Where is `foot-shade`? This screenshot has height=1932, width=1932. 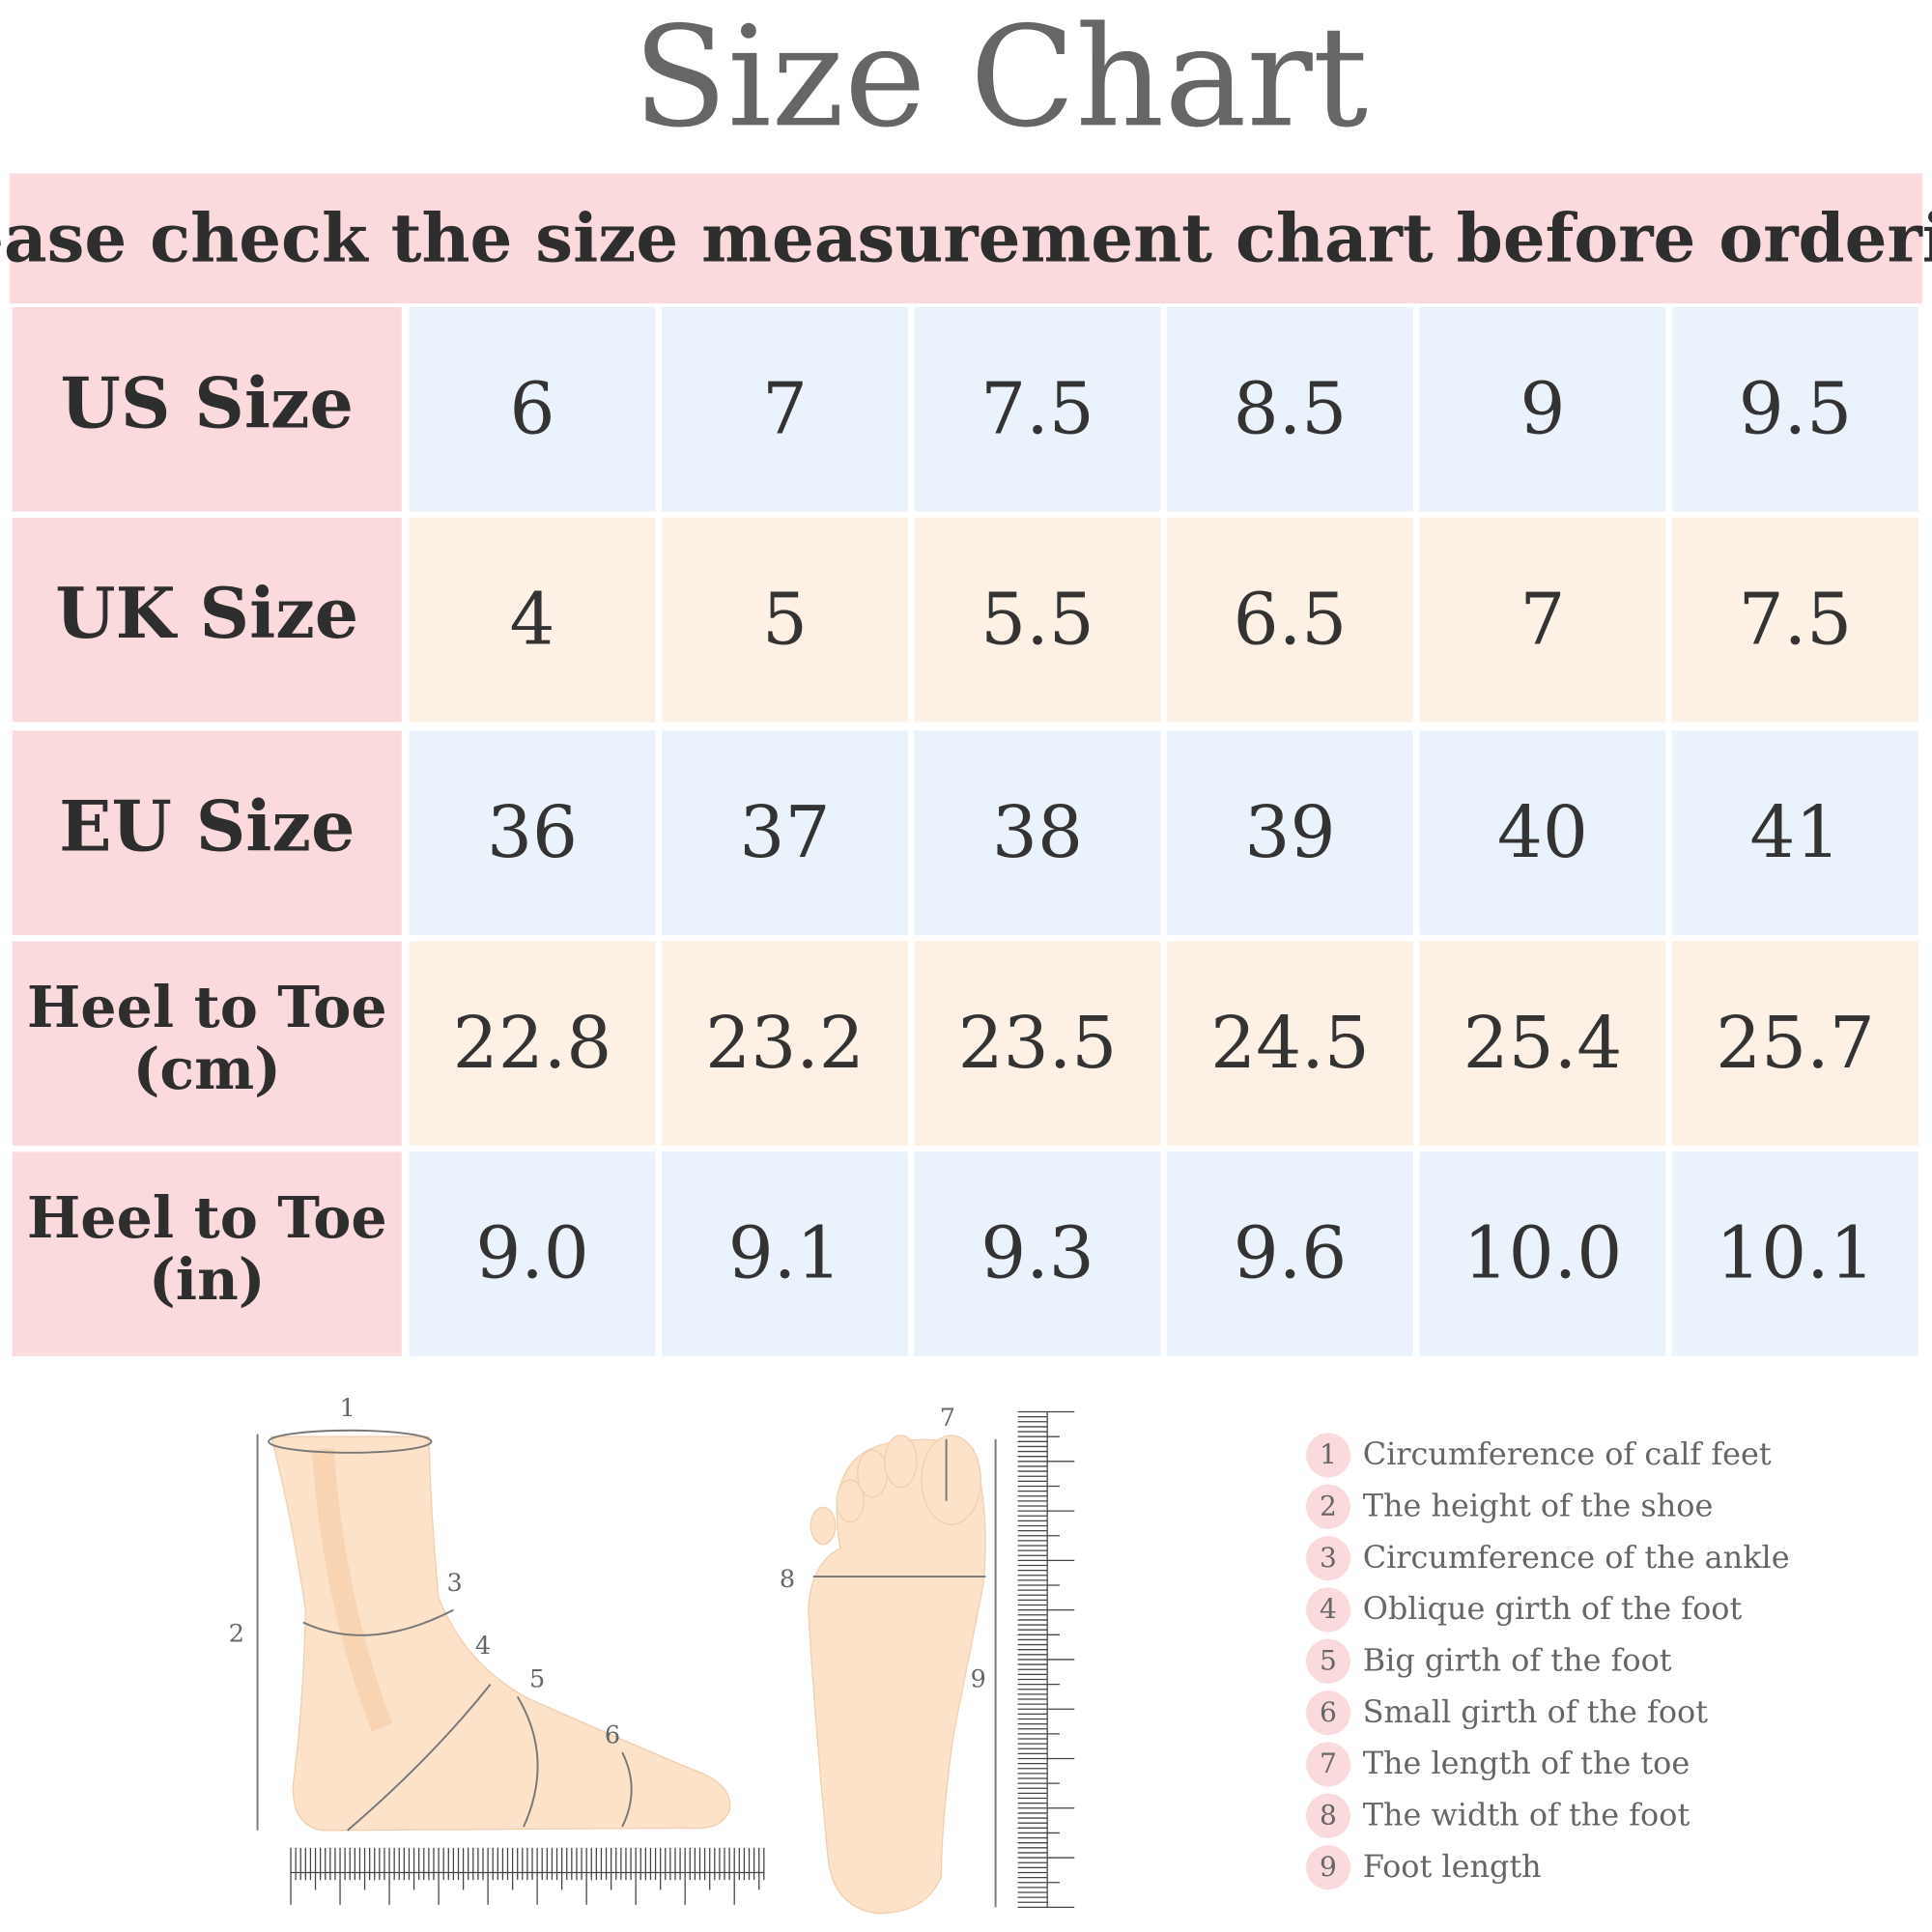 foot-shade is located at coordinates (352, 1590).